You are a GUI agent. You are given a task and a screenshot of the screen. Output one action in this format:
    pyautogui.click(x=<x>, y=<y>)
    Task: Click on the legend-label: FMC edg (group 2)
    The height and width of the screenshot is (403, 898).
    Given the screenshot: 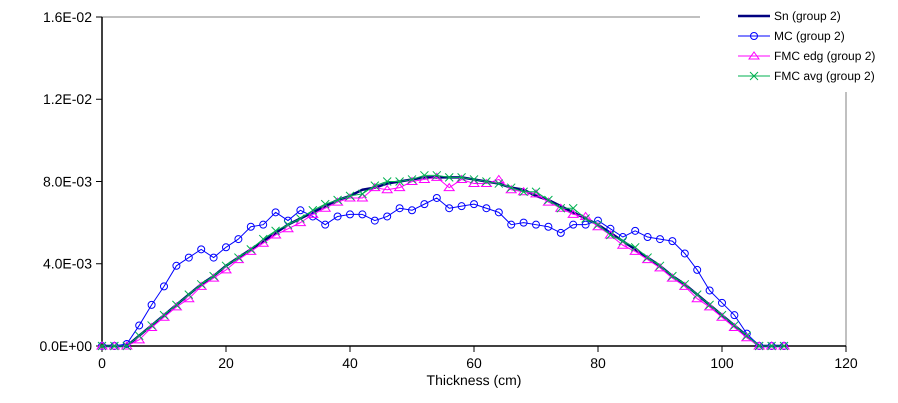 What is the action you would take?
    pyautogui.click(x=825, y=56)
    